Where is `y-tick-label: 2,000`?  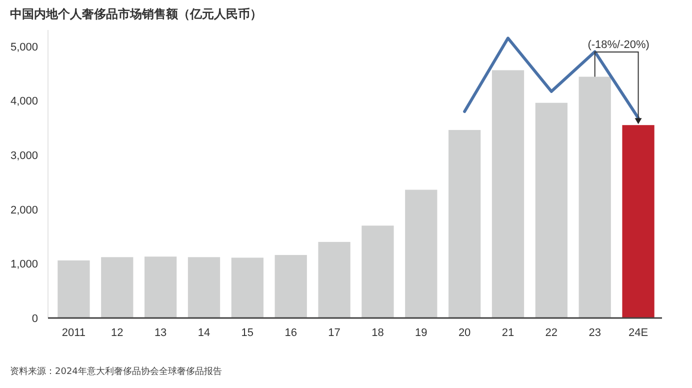 y-tick-label: 2,000 is located at coordinates (24, 210).